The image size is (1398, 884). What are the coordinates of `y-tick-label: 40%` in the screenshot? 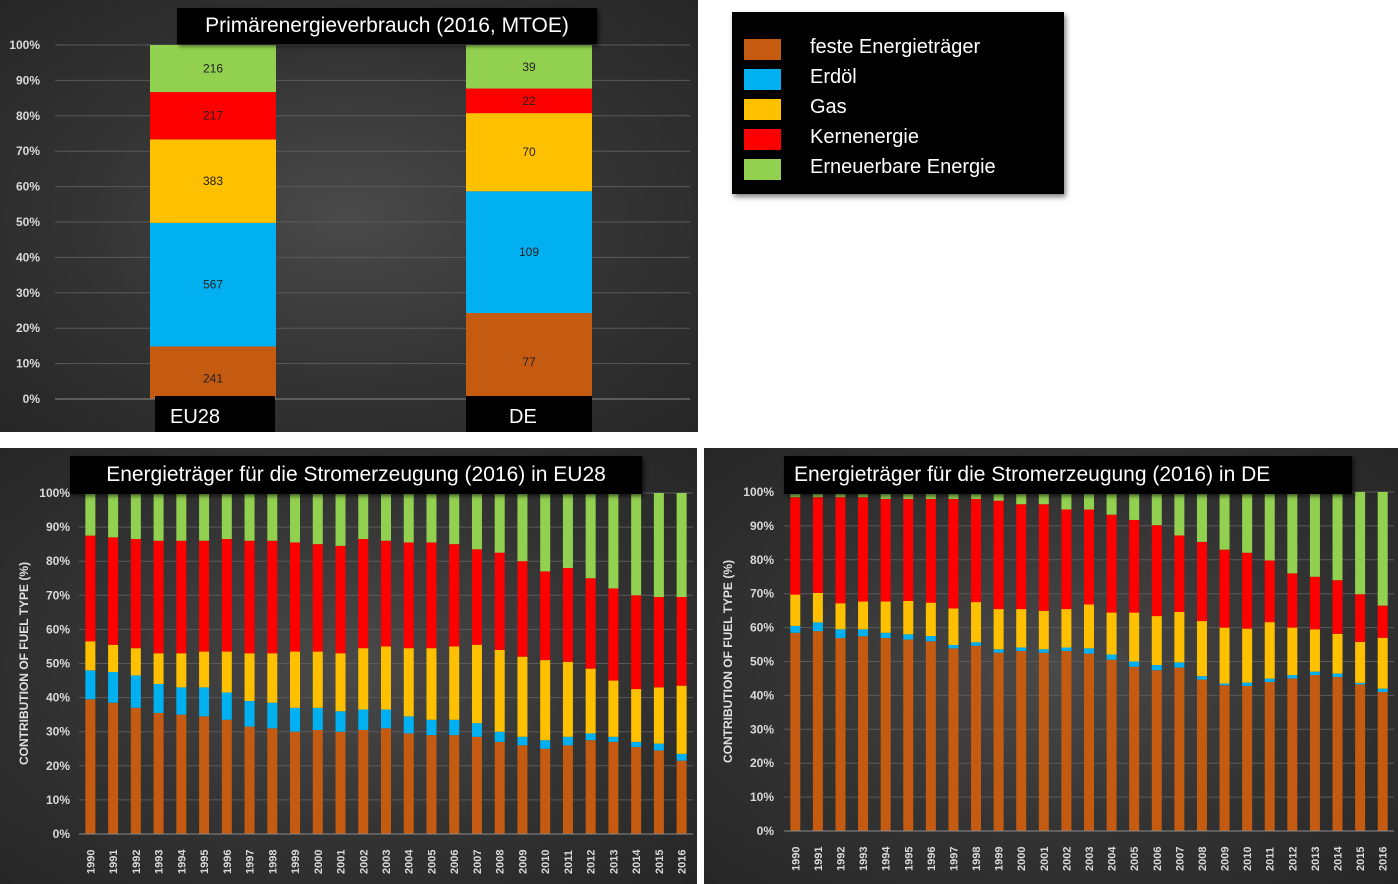 It's located at (28, 257).